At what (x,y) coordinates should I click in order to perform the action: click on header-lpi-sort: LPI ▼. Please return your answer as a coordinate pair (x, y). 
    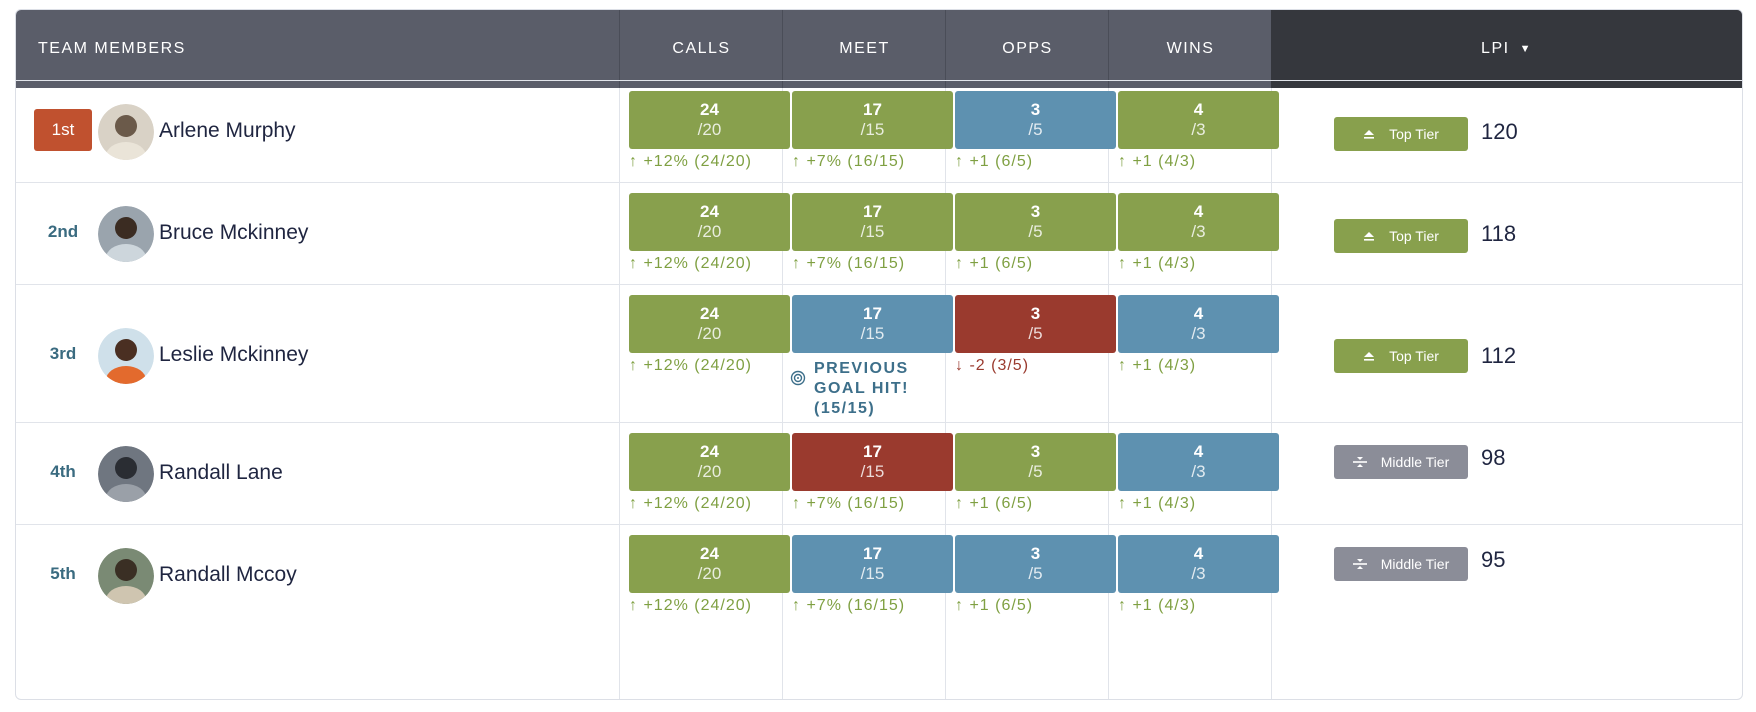
    Looking at the image, I should click on (1506, 49).